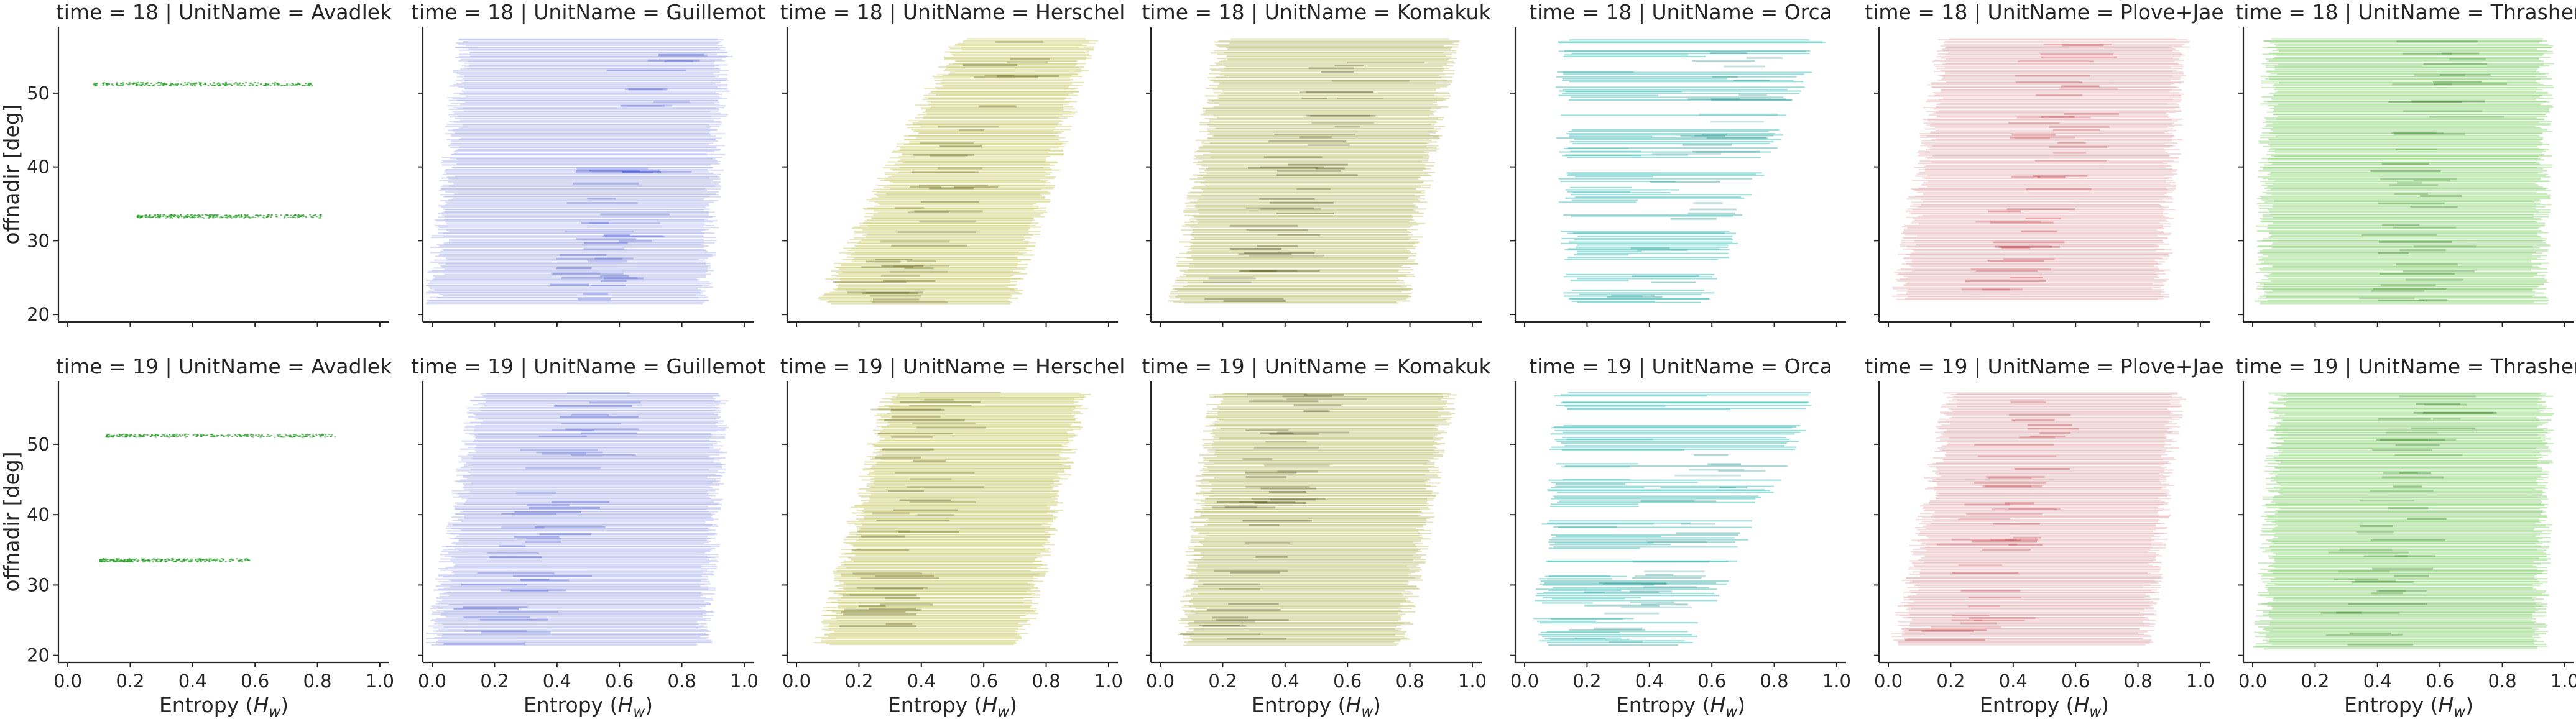 Image resolution: width=2576 pixels, height=719 pixels. What do you see at coordinates (38, 240) in the screenshot?
I see `y-tick-label: 30` at bounding box center [38, 240].